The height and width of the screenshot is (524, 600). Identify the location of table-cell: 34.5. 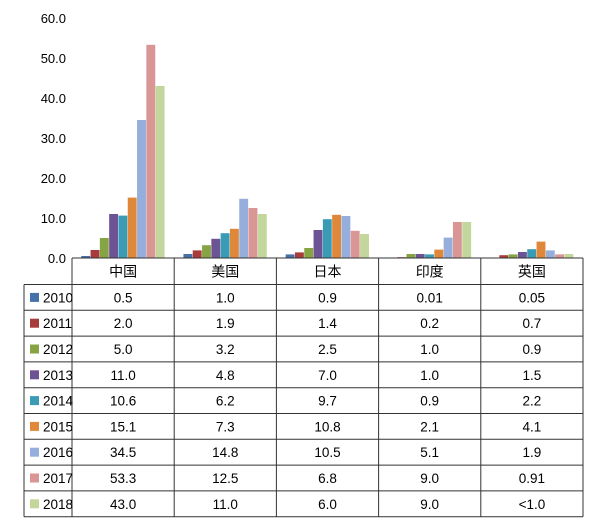
(123, 452).